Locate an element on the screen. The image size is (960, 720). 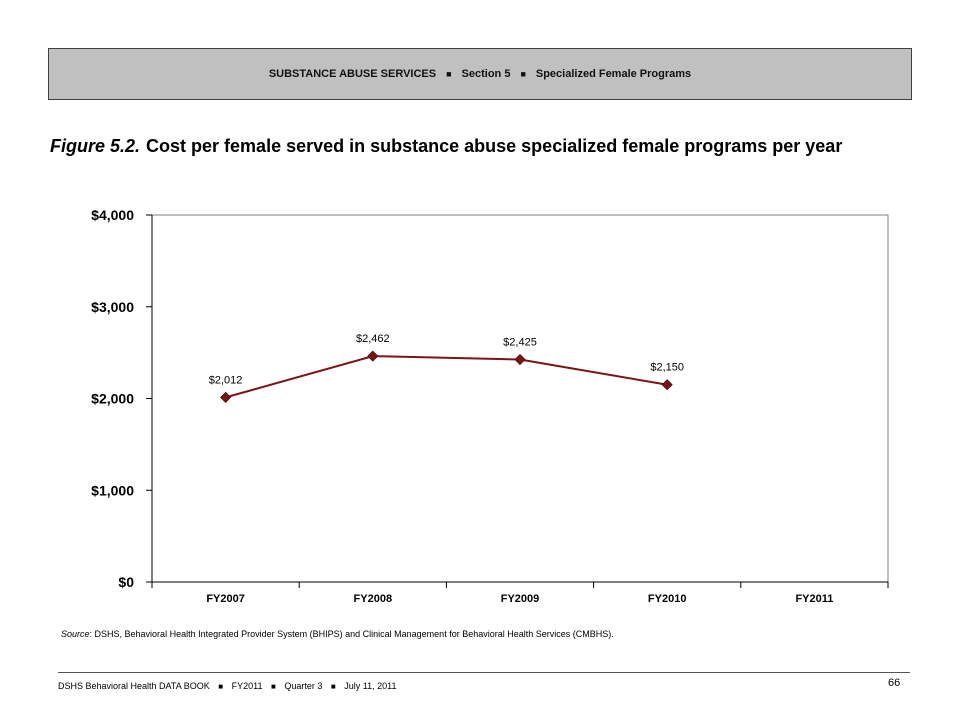
figure-label: Figure 5.2. is located at coordinates (95, 146).